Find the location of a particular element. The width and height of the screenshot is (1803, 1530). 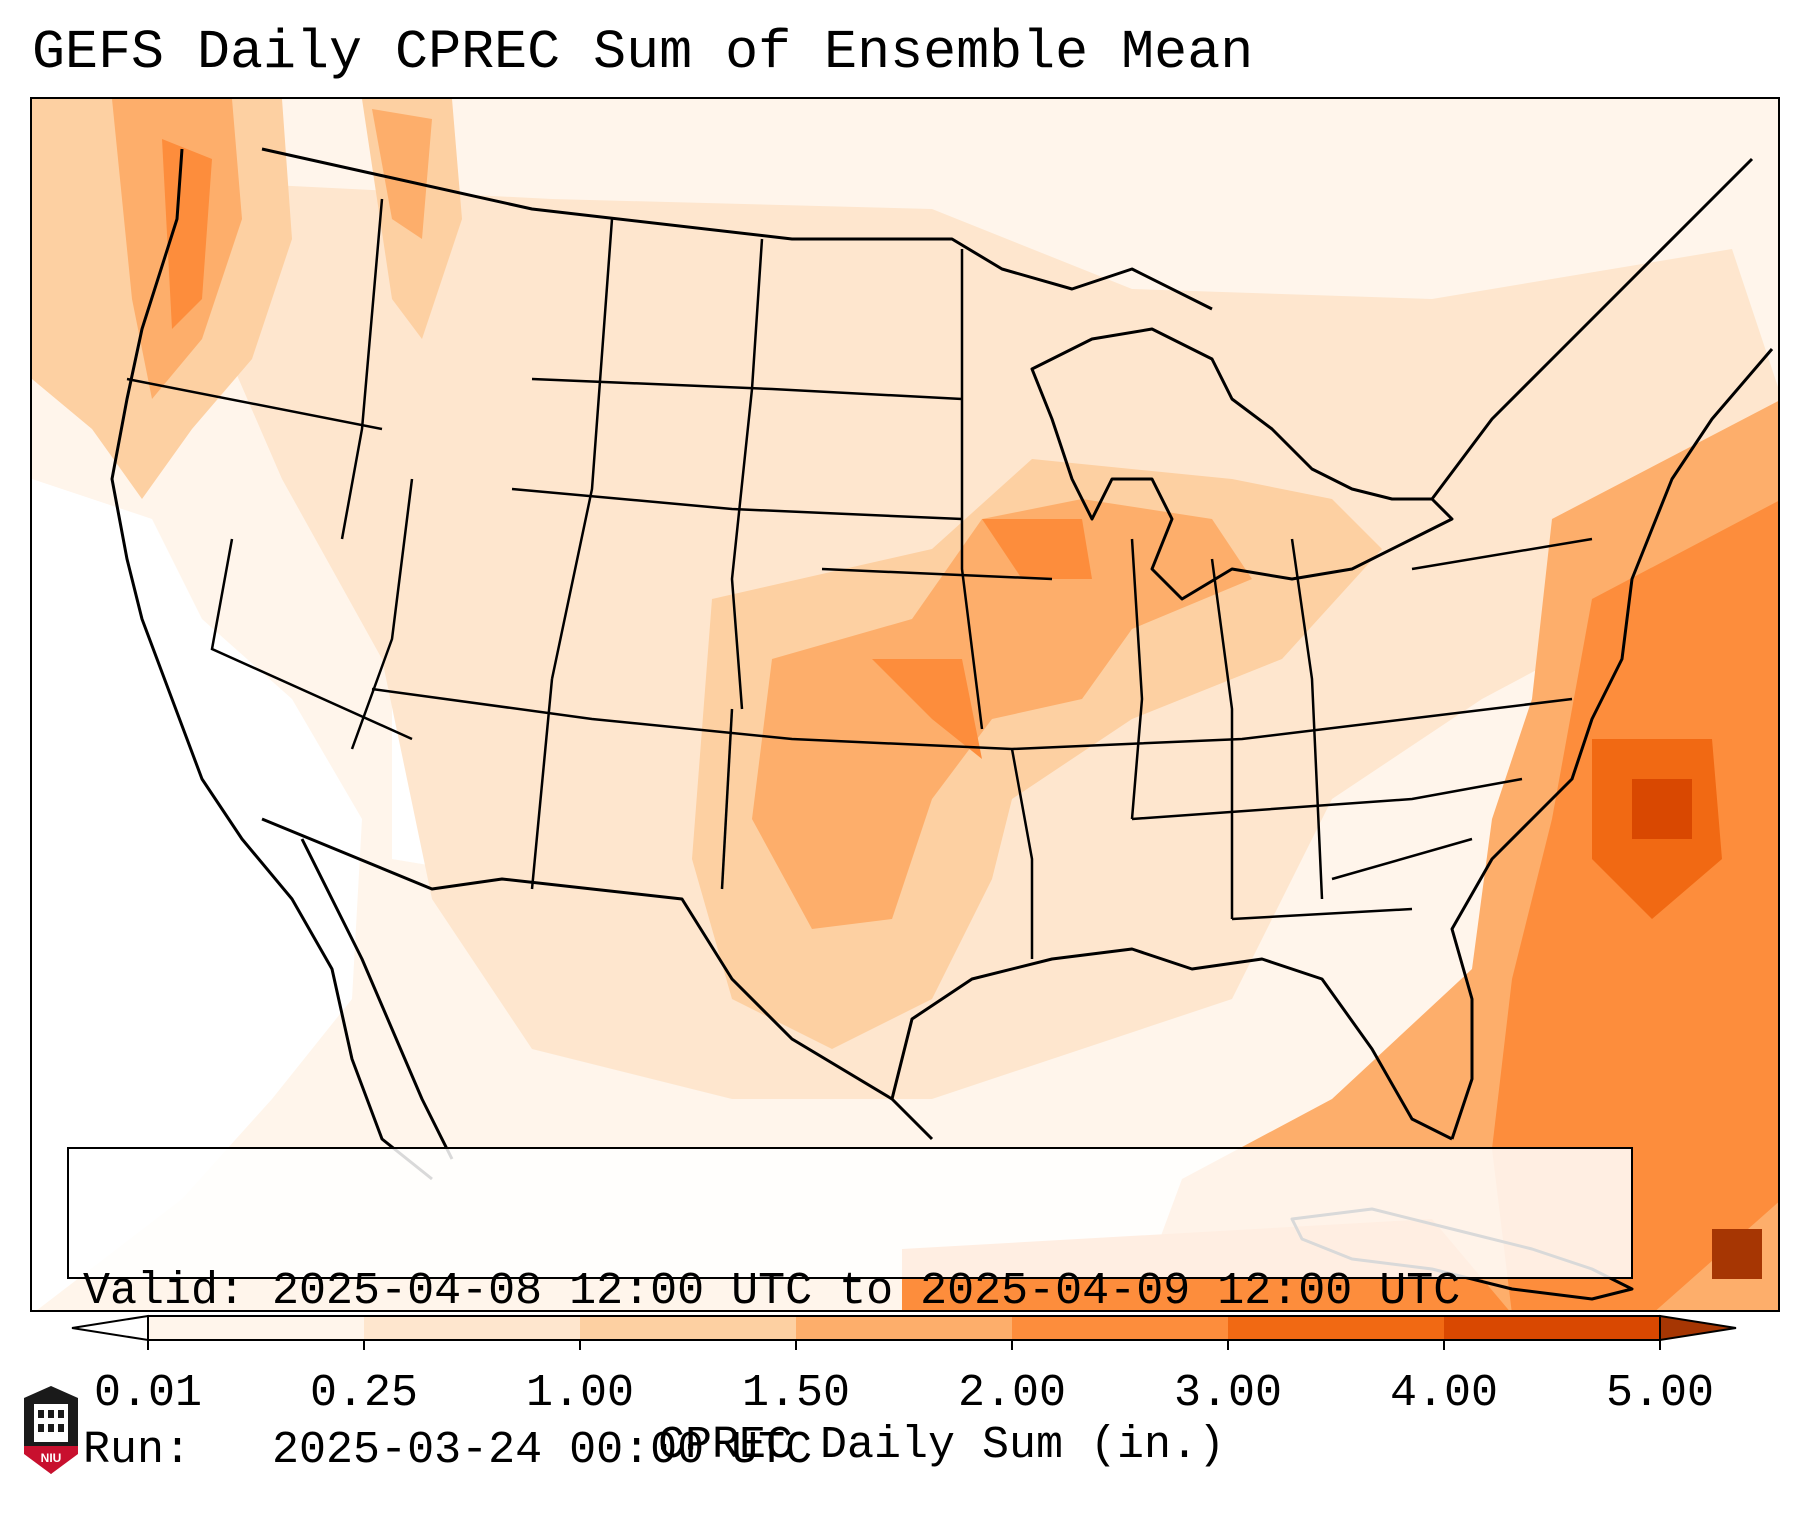

figure-title: GEFS Daily CPREC Sum of Ensemble Mean is located at coordinates (643, 52).